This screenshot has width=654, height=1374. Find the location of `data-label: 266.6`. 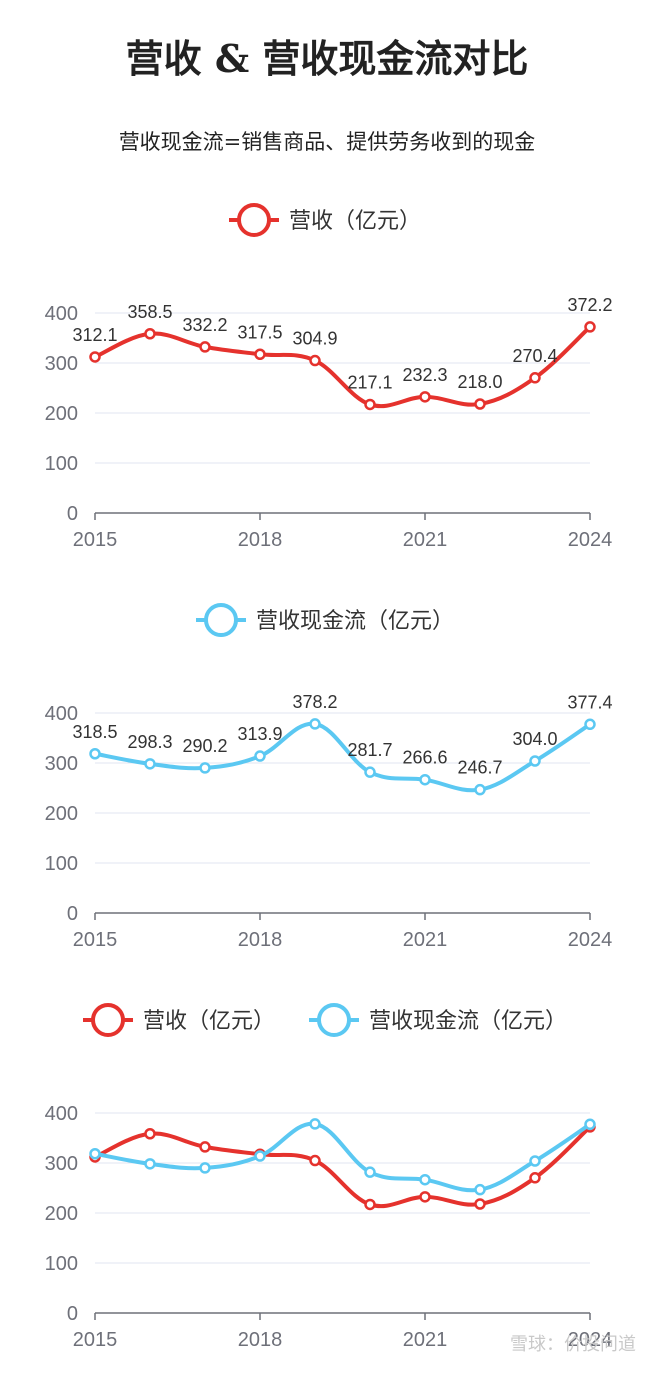

data-label: 266.6 is located at coordinates (424, 758).